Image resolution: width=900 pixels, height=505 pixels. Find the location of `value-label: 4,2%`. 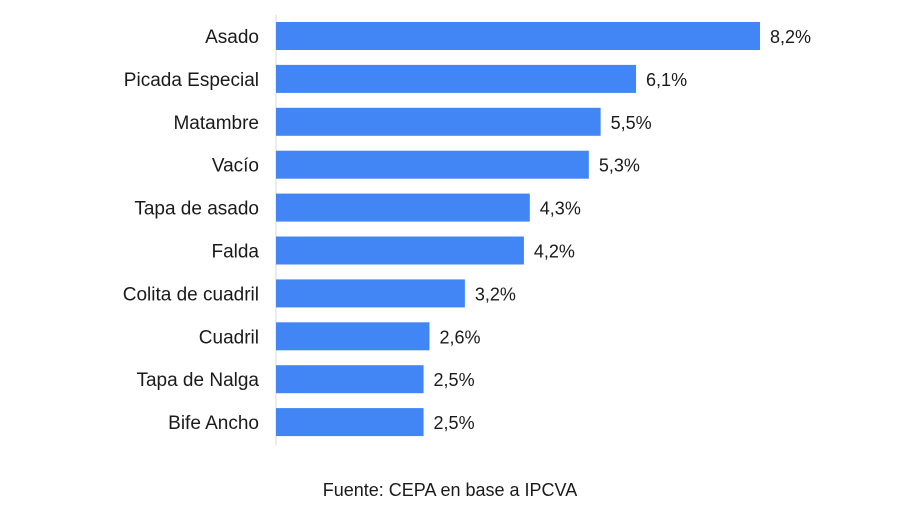

value-label: 4,2% is located at coordinates (554, 252).